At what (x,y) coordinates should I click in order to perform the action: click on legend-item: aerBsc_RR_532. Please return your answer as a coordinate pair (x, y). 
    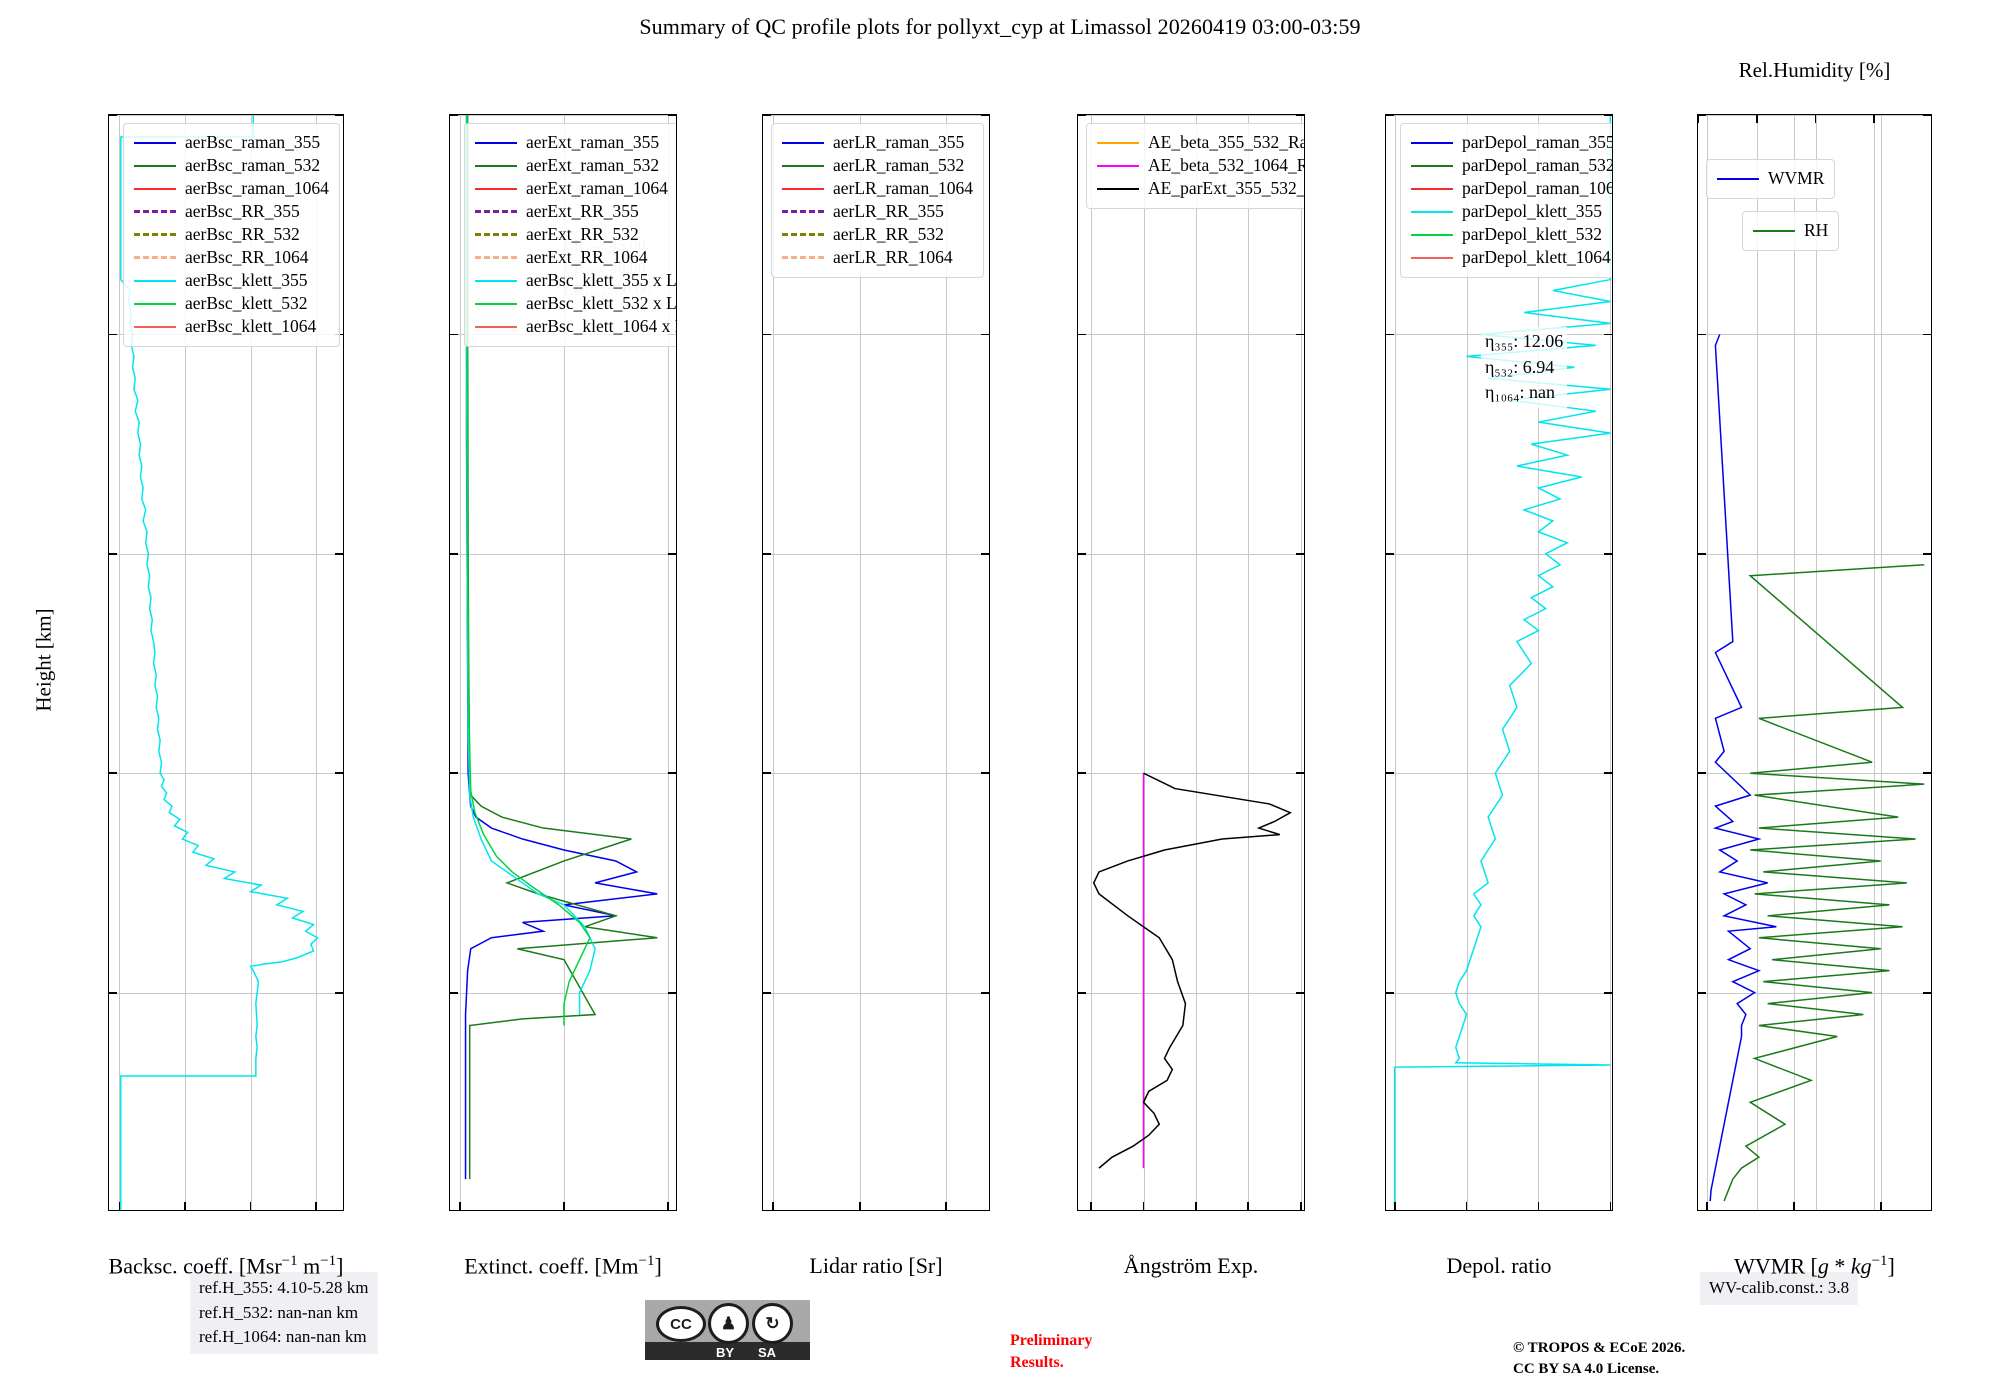
    Looking at the image, I should click on (231, 234).